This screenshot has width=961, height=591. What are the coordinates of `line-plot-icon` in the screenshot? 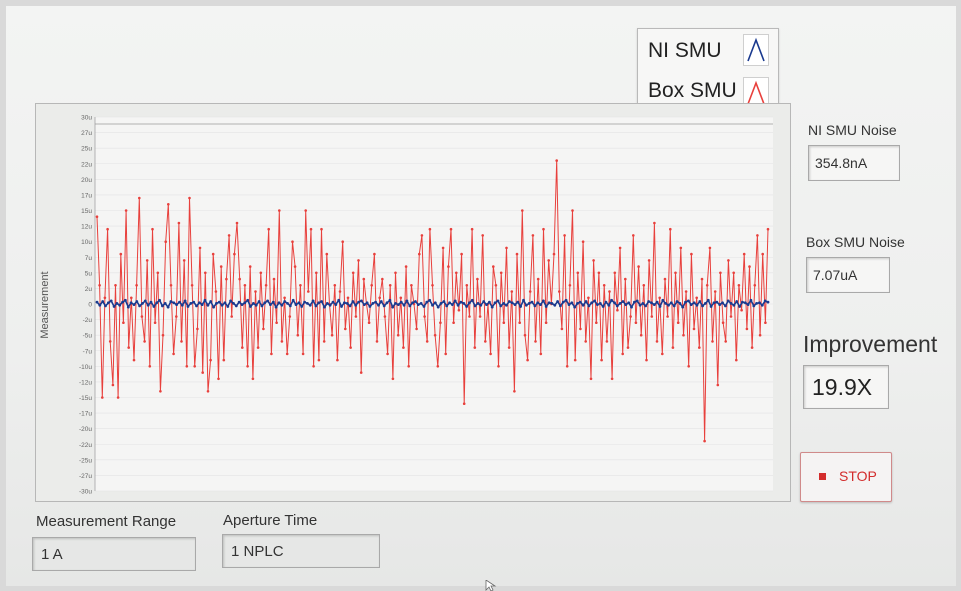 It's located at (756, 50).